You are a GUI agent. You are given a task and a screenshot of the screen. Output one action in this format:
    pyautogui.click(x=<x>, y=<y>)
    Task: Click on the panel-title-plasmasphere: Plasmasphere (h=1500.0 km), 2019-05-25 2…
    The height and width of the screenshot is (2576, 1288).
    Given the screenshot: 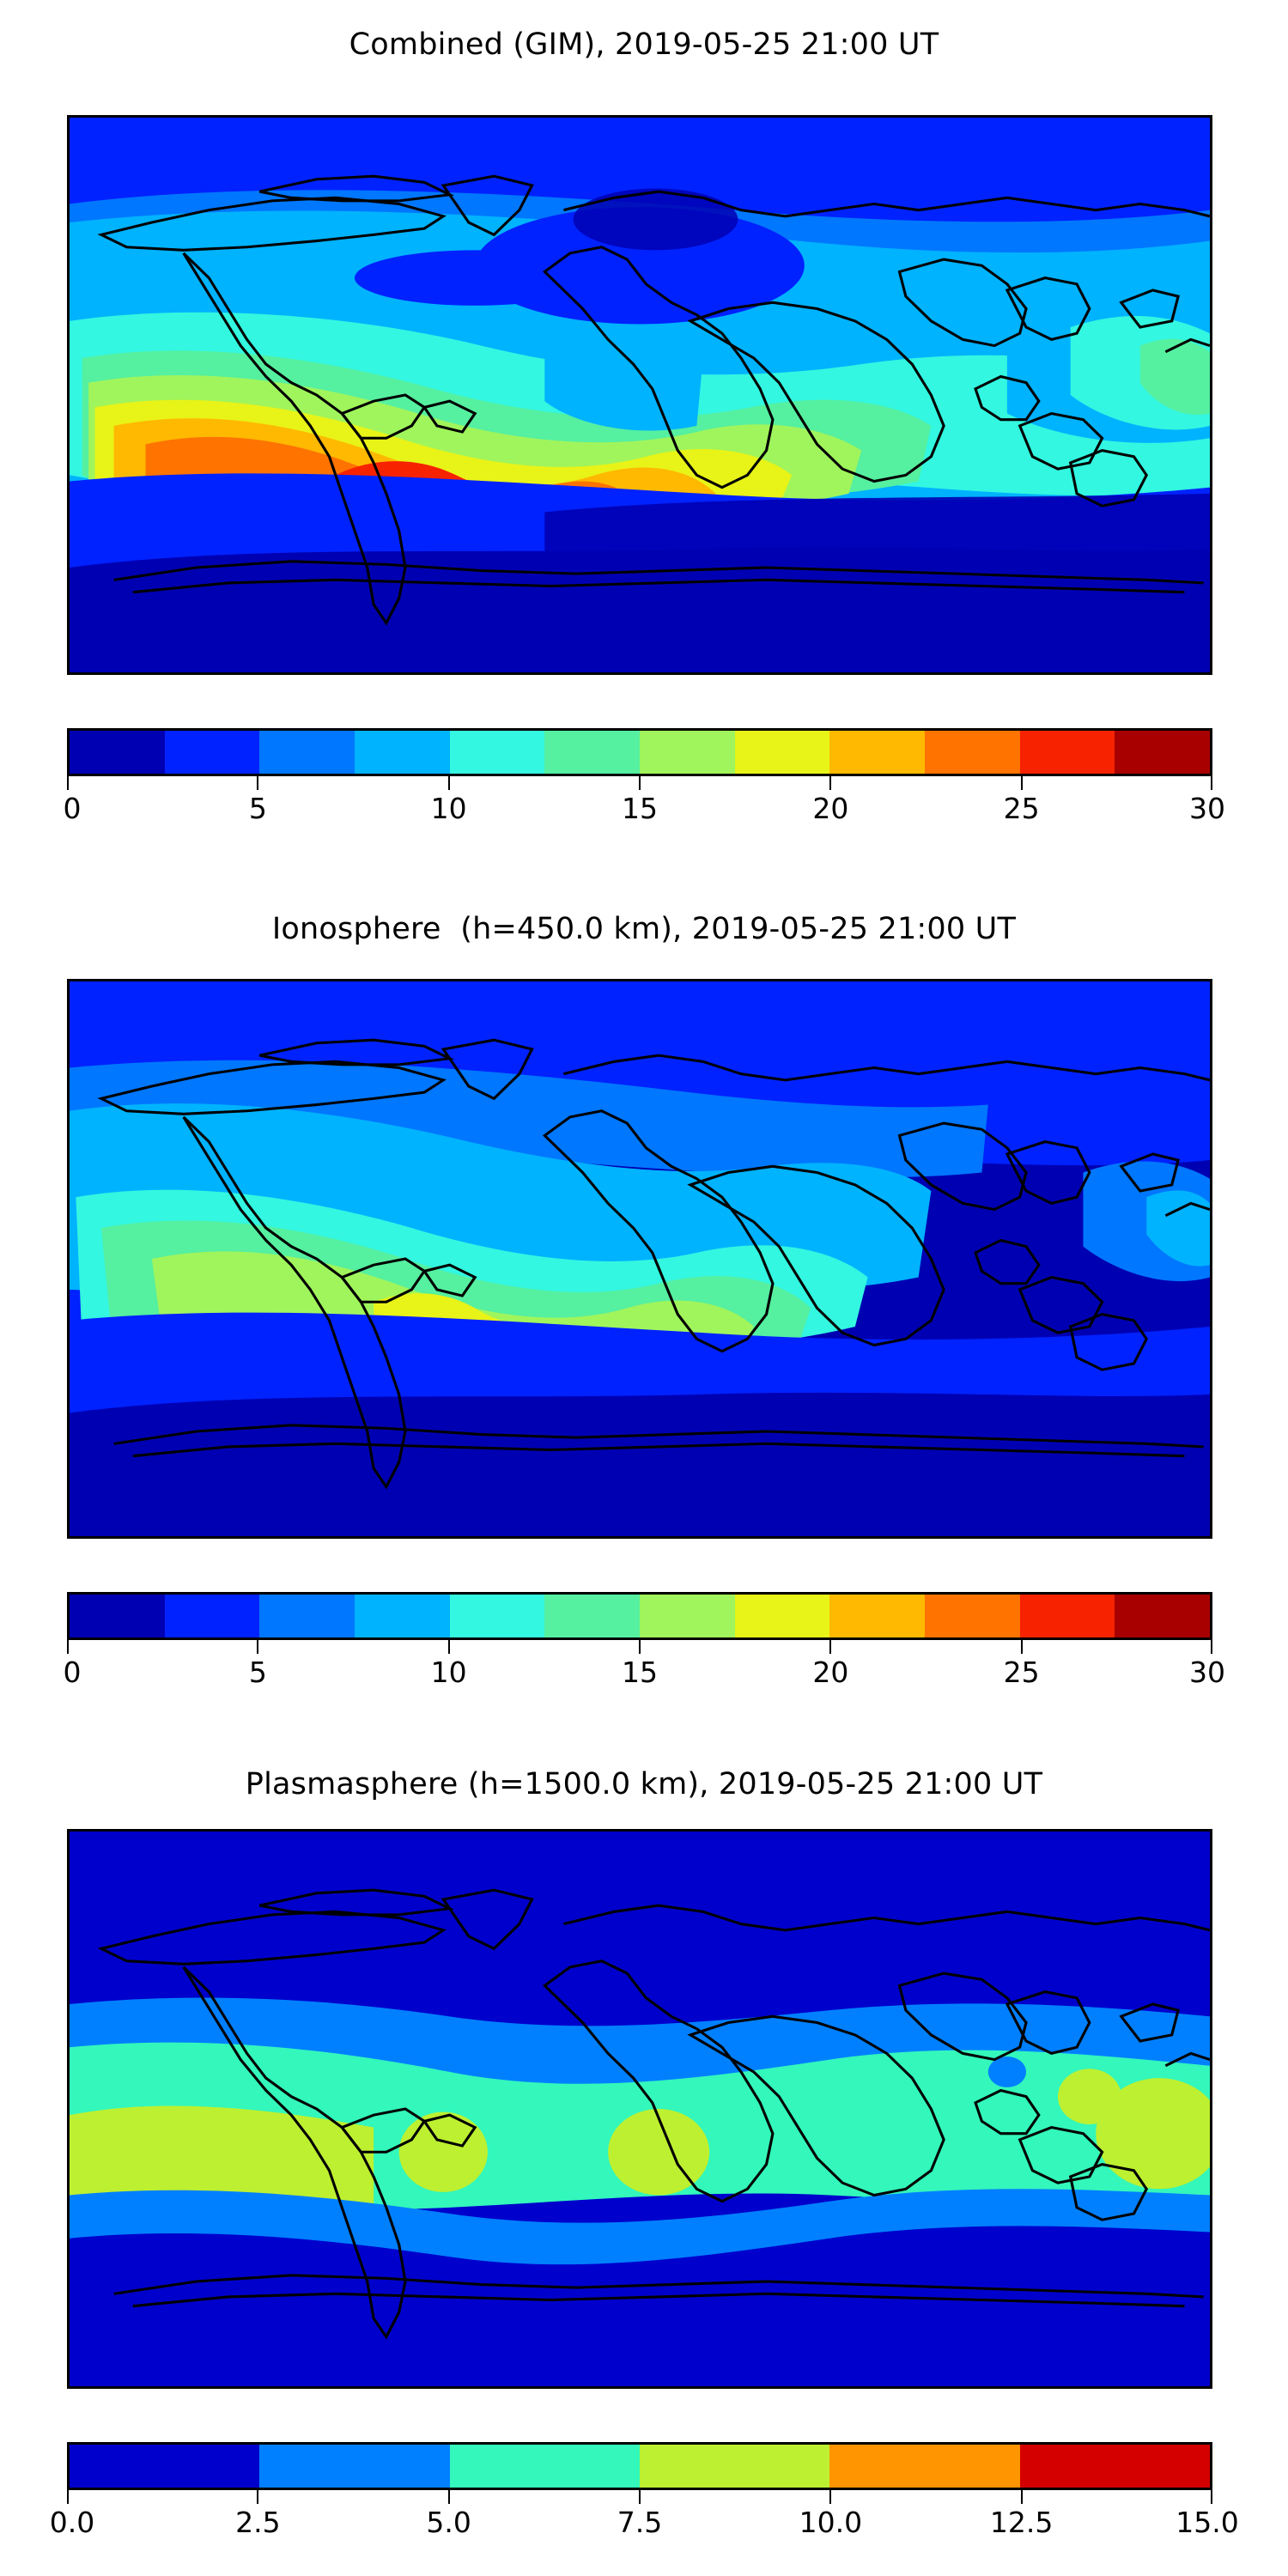 What is the action you would take?
    pyautogui.click(x=644, y=1784)
    